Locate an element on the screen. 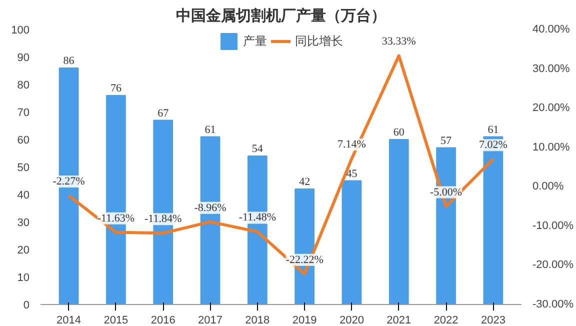 The height and width of the screenshot is (326, 576). data-label: -22.22% is located at coordinates (305, 260).